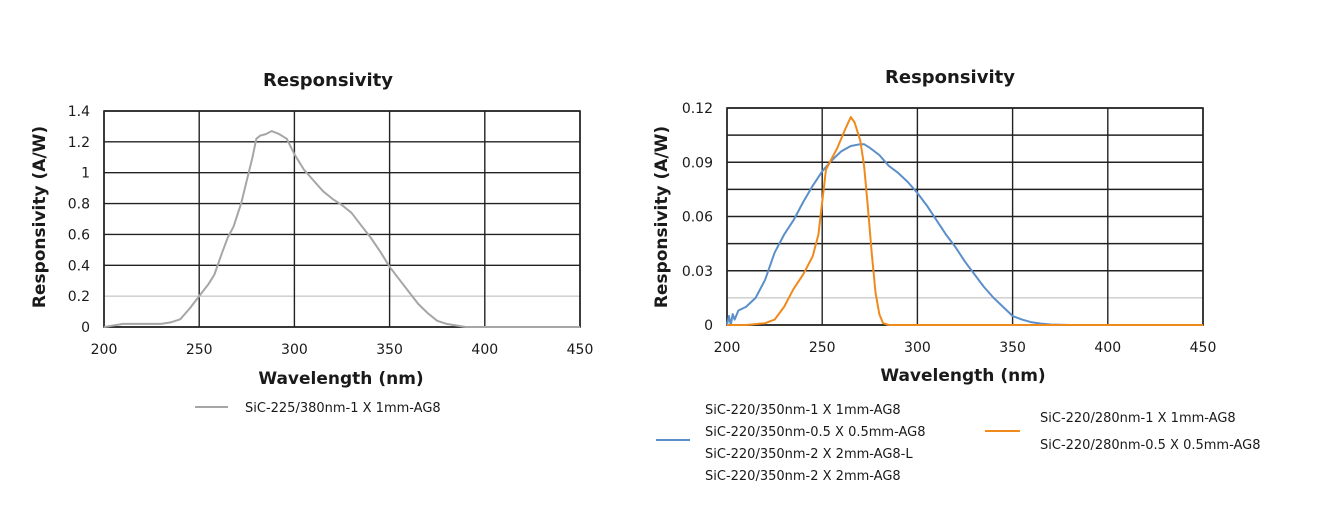  I want to click on legend-label: SiC-220/350nm-2 X 2mm-AG8-L, so click(809, 454).